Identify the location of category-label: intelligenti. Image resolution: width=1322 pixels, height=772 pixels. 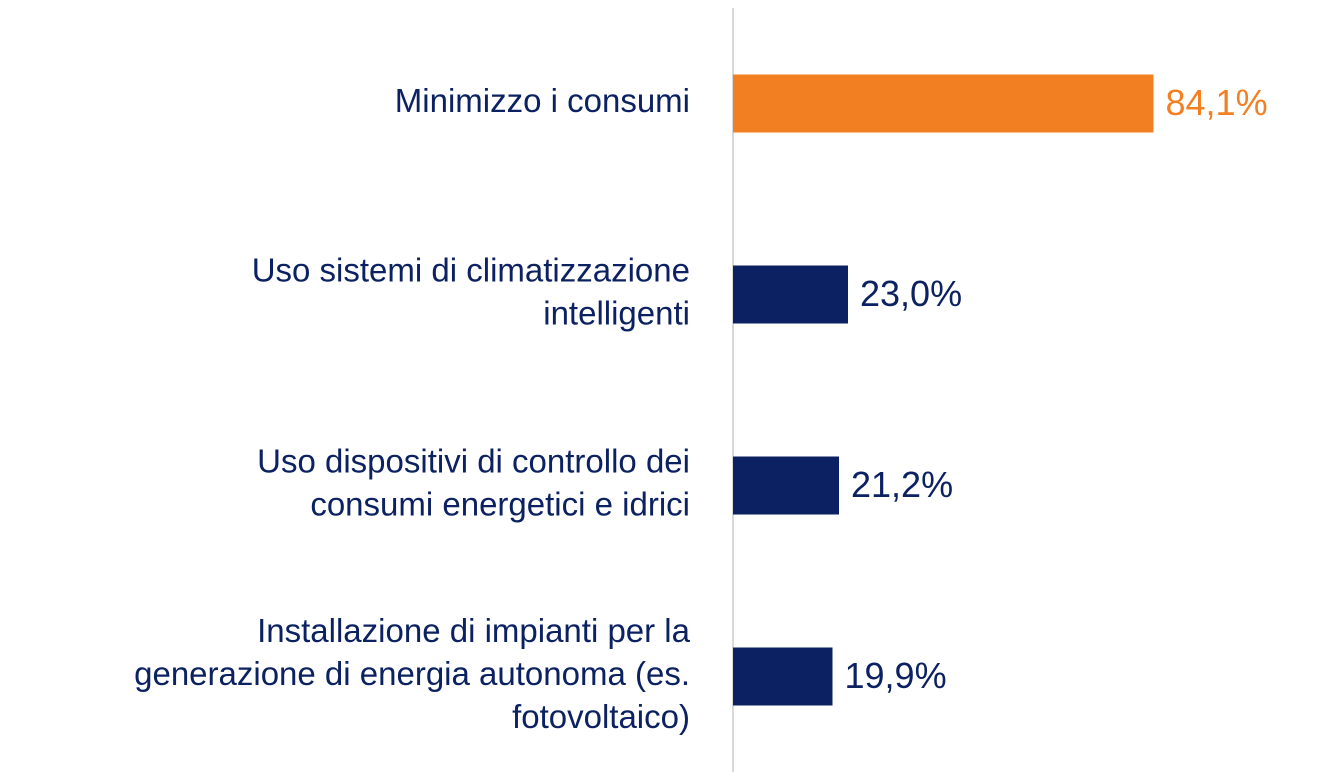
(616, 313).